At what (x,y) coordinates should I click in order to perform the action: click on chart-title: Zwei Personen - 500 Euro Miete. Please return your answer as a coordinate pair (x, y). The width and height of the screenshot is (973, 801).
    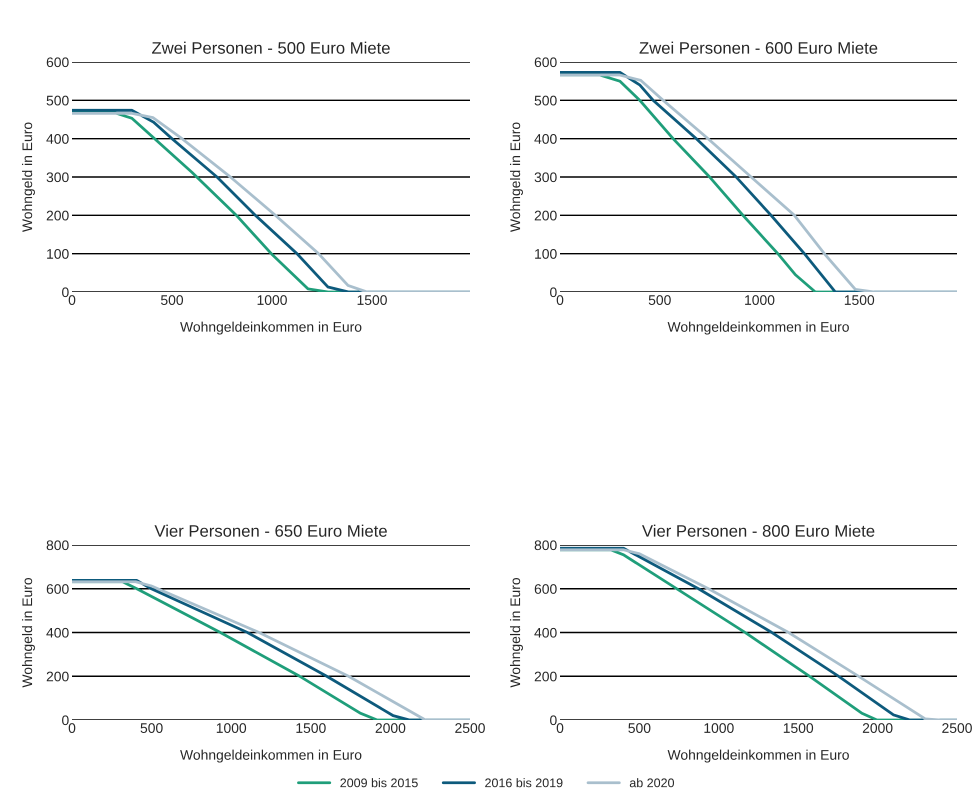
    Looking at the image, I should click on (271, 48).